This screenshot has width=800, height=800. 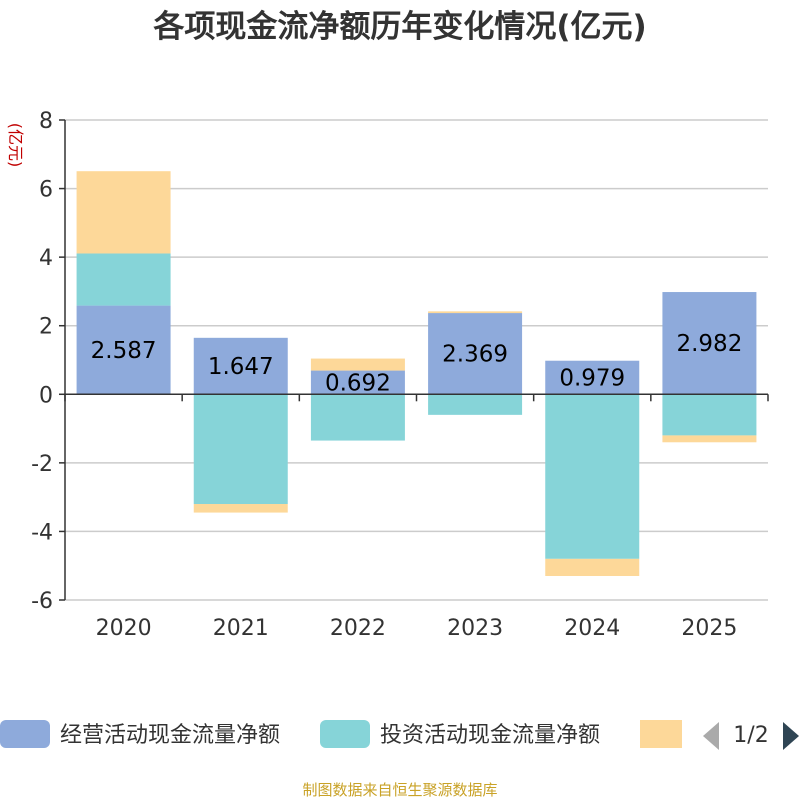 I want to click on bar-operating-2023, so click(x=475, y=354).